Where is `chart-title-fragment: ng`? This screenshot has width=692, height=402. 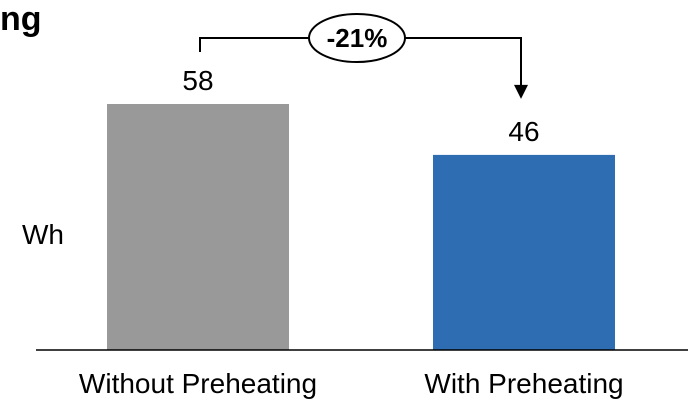
chart-title-fragment: ng is located at coordinates (21, 19).